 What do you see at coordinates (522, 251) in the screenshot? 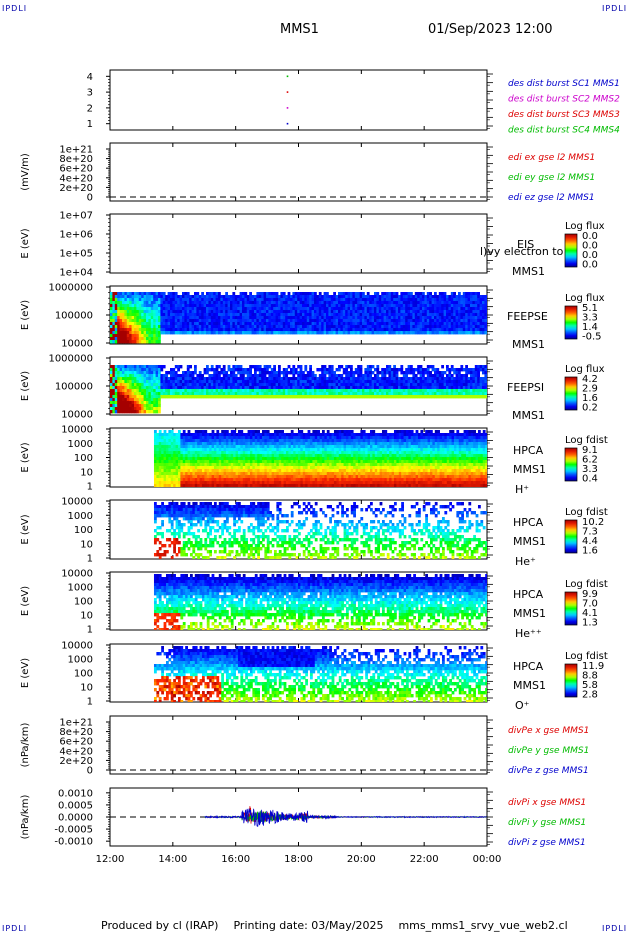
I see `instrument-overlay-text: l)vy electron to` at bounding box center [522, 251].